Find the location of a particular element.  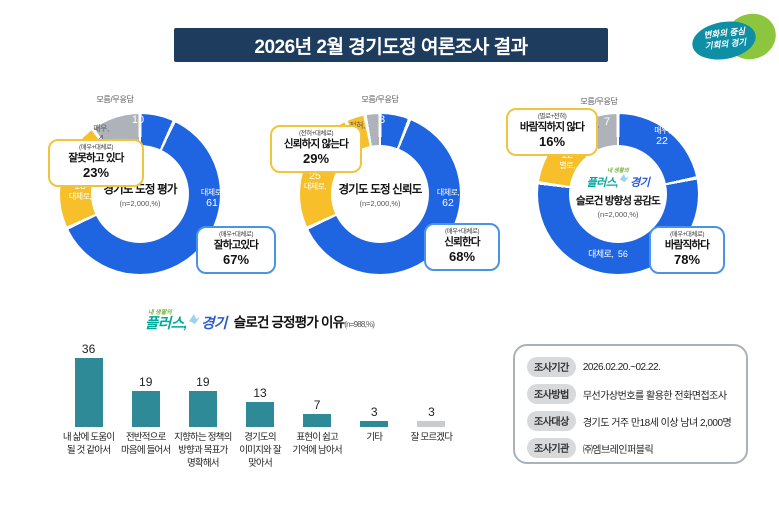

bar-column: 7 is located at coordinates (317, 412).